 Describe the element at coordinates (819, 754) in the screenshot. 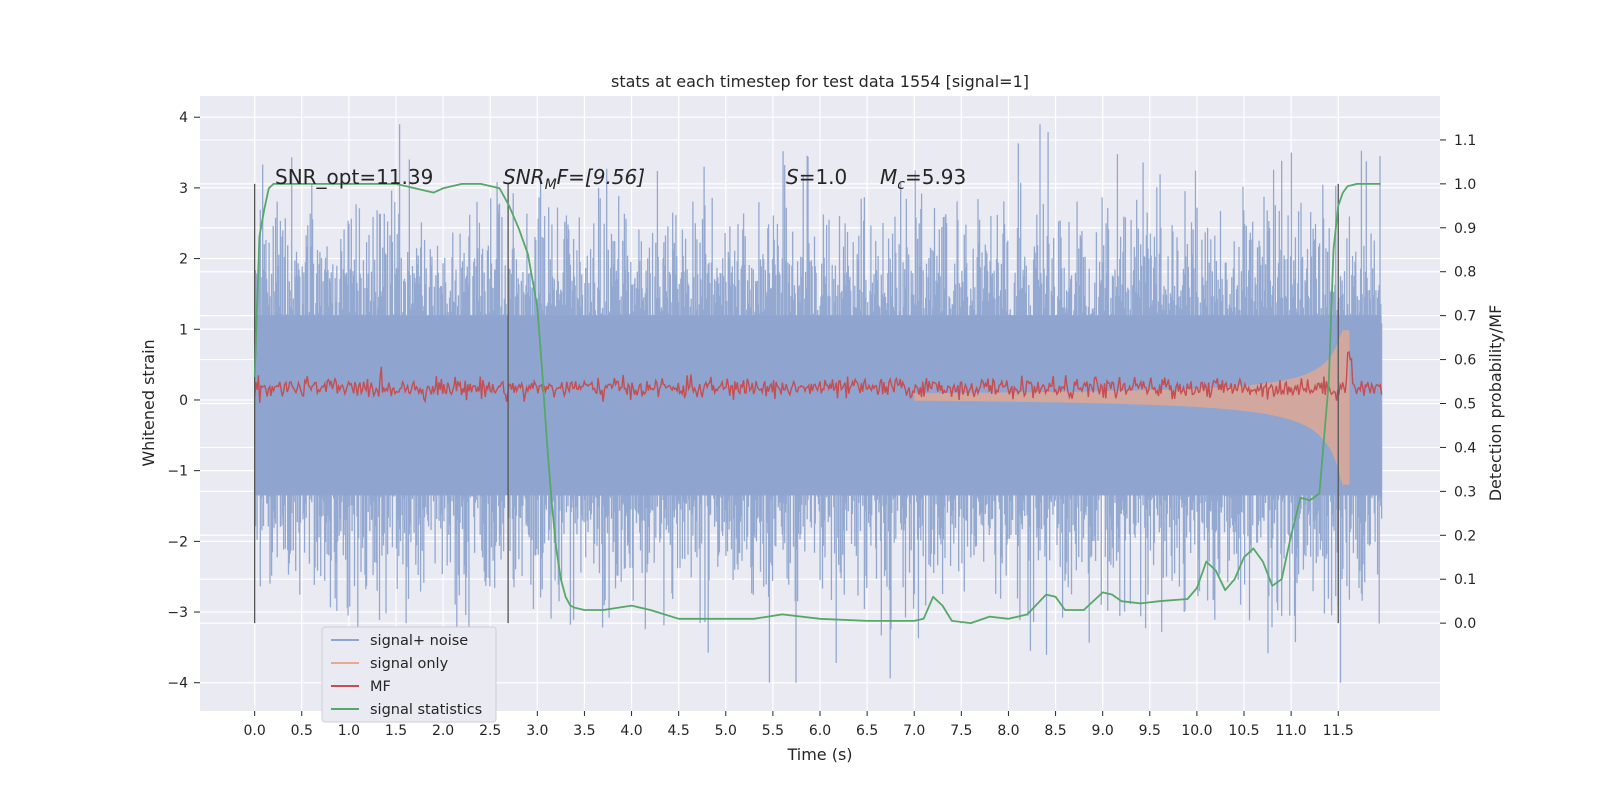

I see `x-axis-label: Time (s)` at that location.